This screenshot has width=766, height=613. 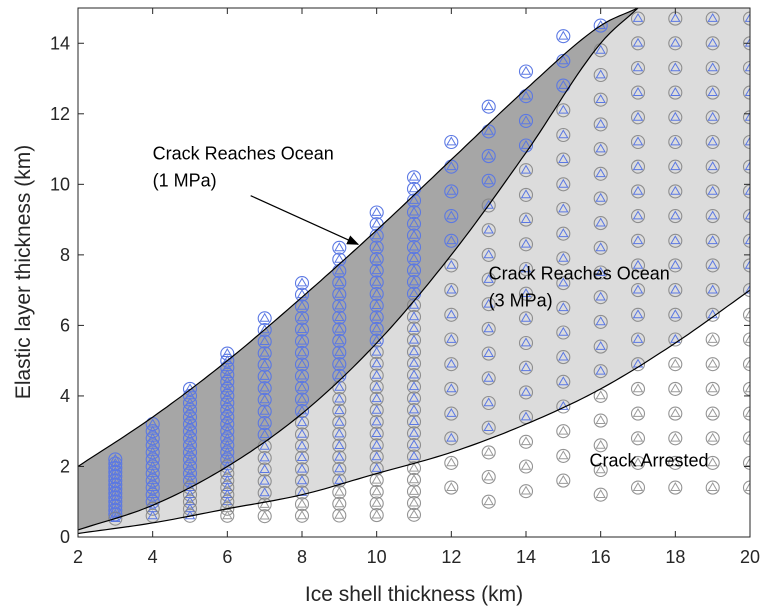 What do you see at coordinates (579, 274) in the screenshot?
I see `annotation-text: Crack Reaches Ocean` at bounding box center [579, 274].